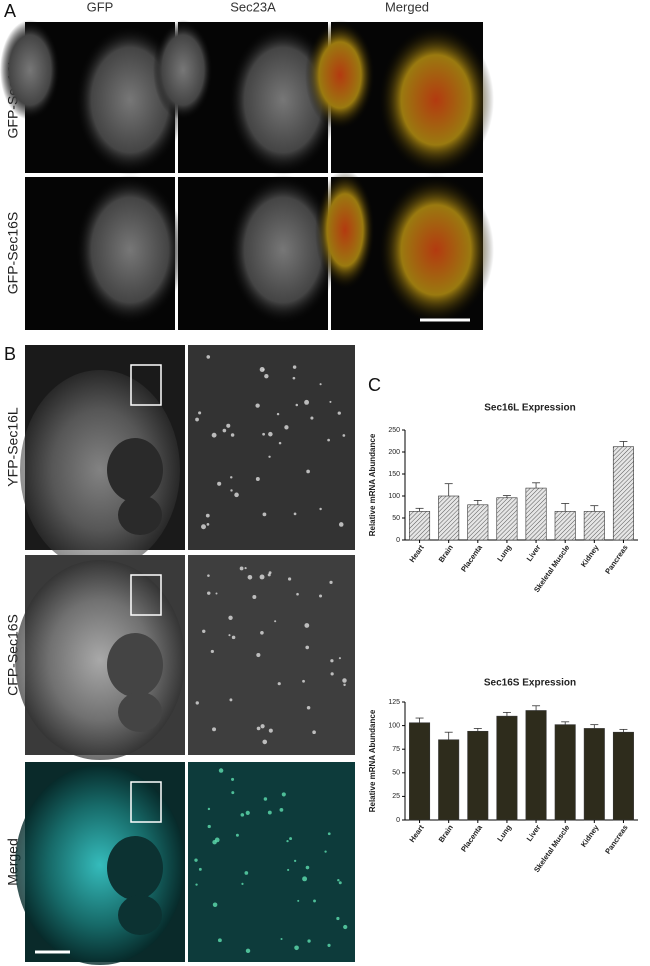 Image resolution: width=650 pixels, height=966 pixels. I want to click on y-axis-label: Relative mRNA Abundance, so click(372, 760).